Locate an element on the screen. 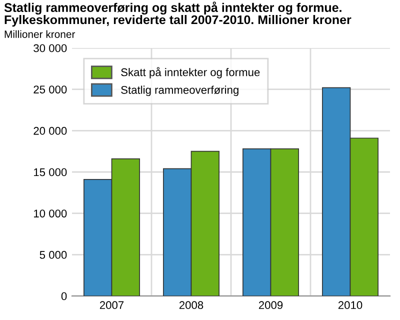 The image size is (400, 320). y-axis-title: Millioner kroner is located at coordinates (40, 34).